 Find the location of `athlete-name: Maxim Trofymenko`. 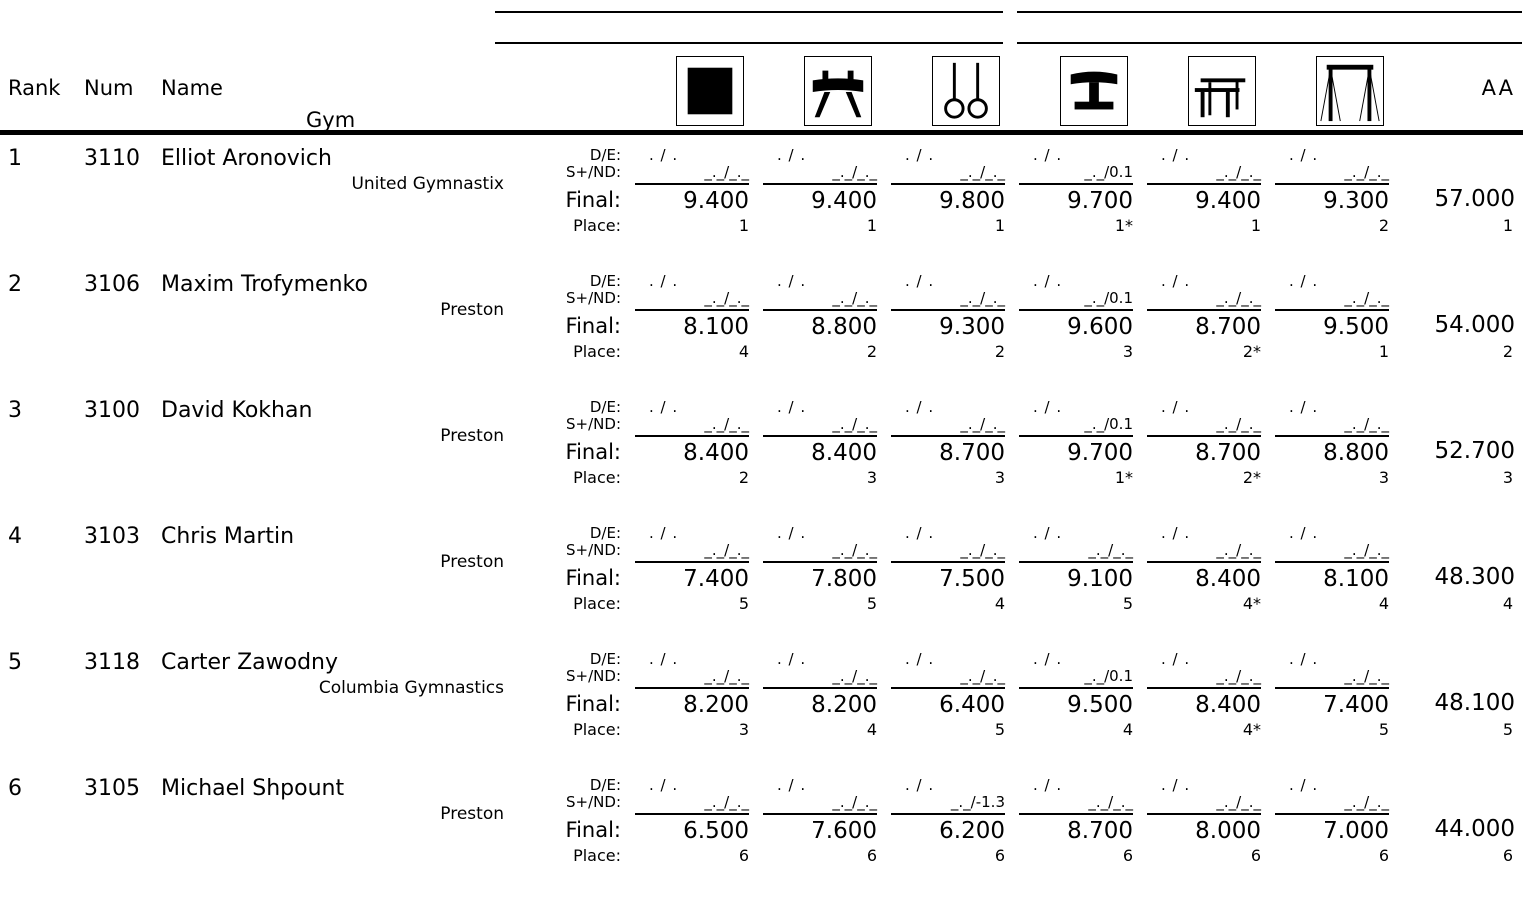

athlete-name: Maxim Trofymenko is located at coordinates (264, 284).